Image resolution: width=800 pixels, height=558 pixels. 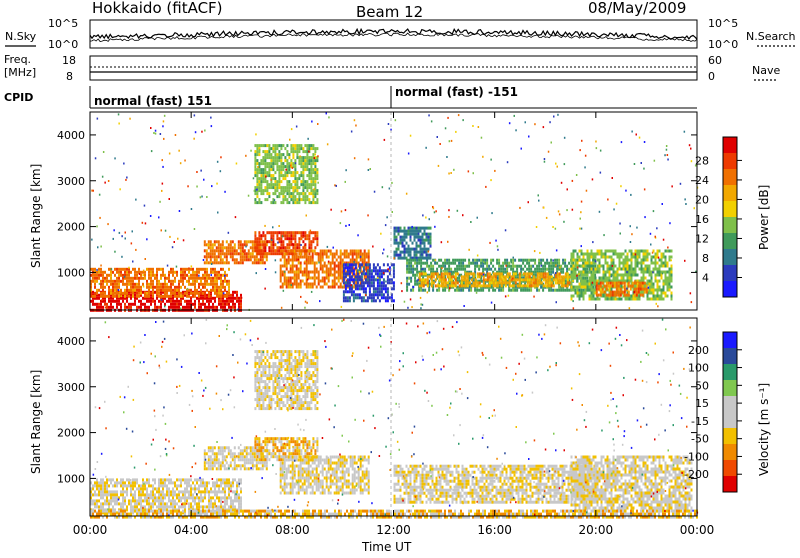 I want to click on time-axis-label: Time UT, so click(x=386, y=547).